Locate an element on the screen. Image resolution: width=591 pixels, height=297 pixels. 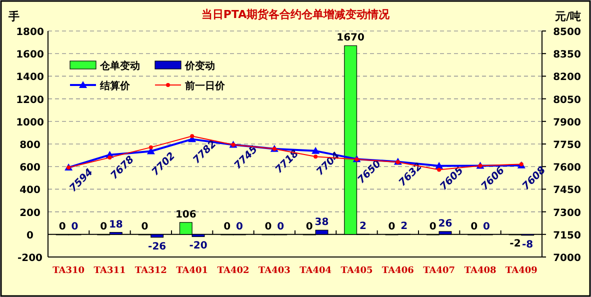
chart-title: 当日PTA期货各合约仓单增减变动情况 is located at coordinates (296, 14).